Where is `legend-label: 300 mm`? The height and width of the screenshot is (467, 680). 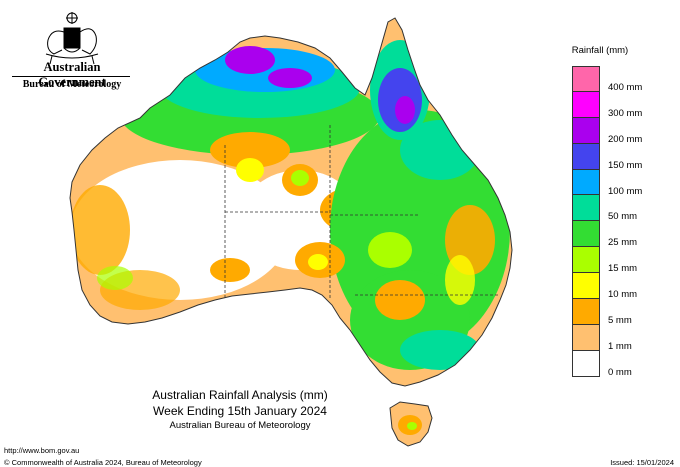
legend-label: 300 mm is located at coordinates (625, 113).